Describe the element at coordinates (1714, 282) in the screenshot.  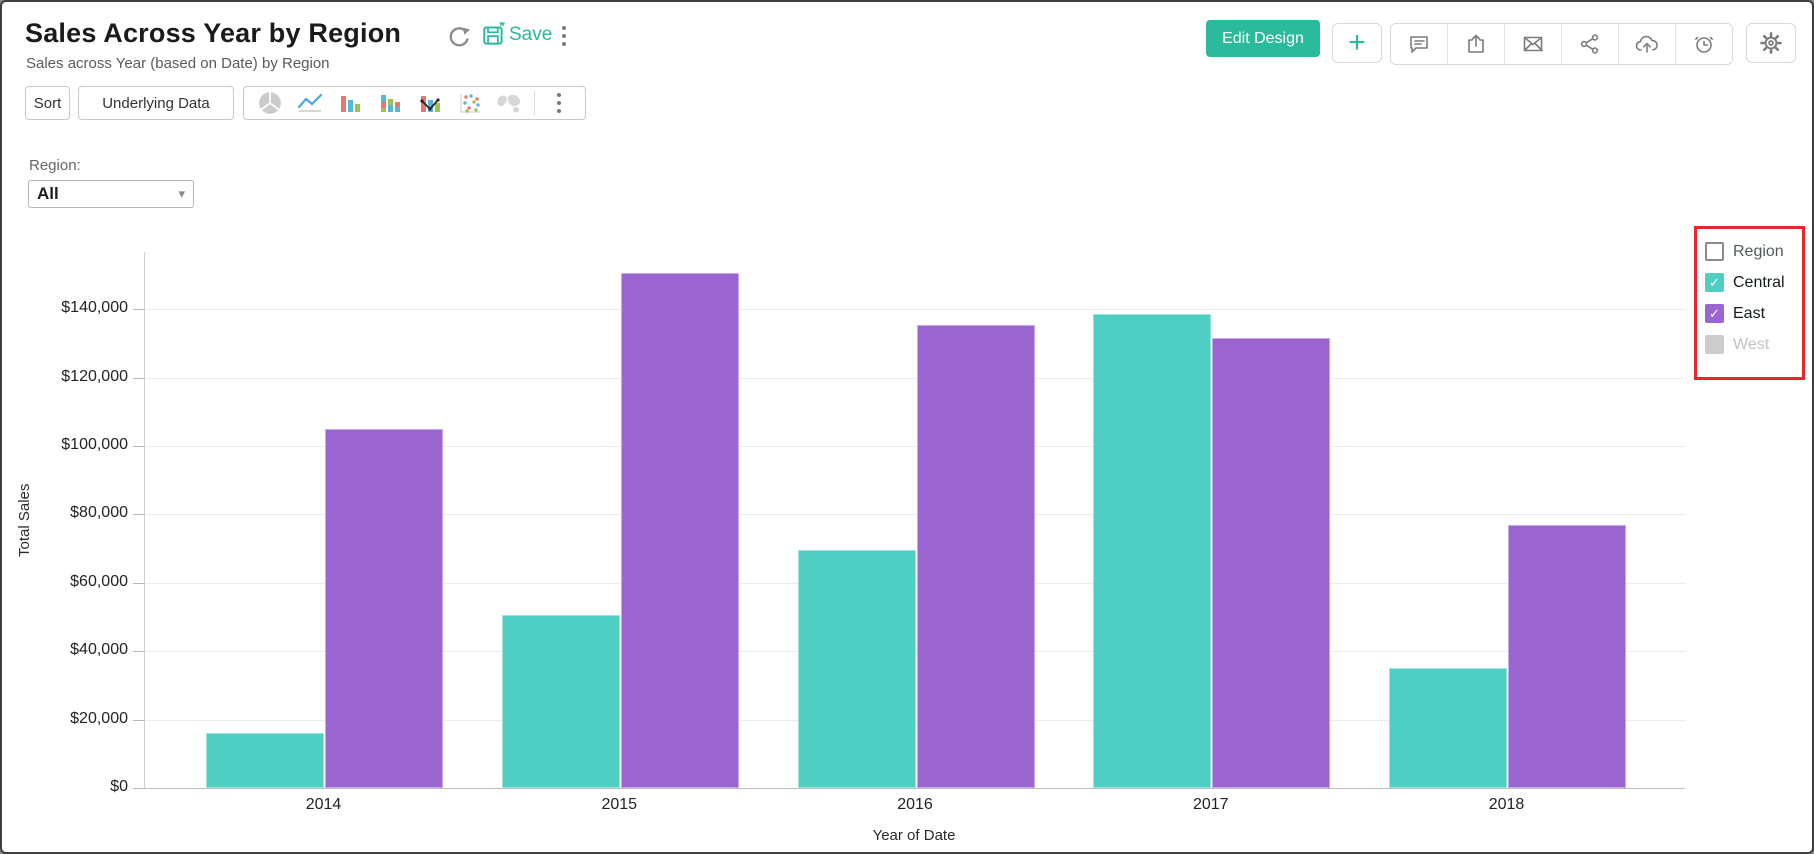
I see `central-checkbox: ✓` at that location.